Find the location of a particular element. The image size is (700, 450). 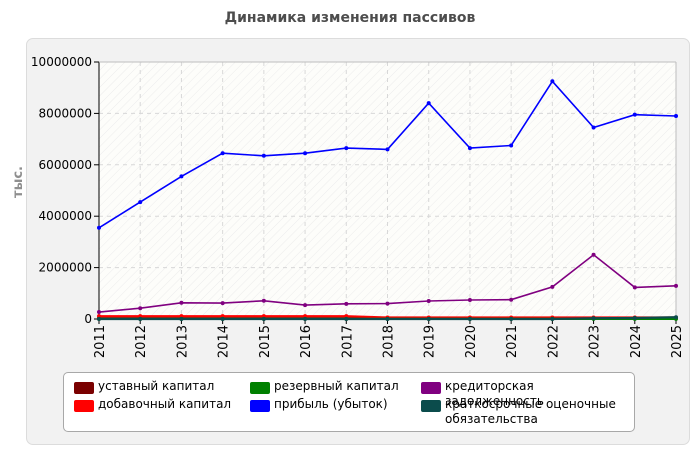

y-tick-label: 6000000 is located at coordinates (65, 165).